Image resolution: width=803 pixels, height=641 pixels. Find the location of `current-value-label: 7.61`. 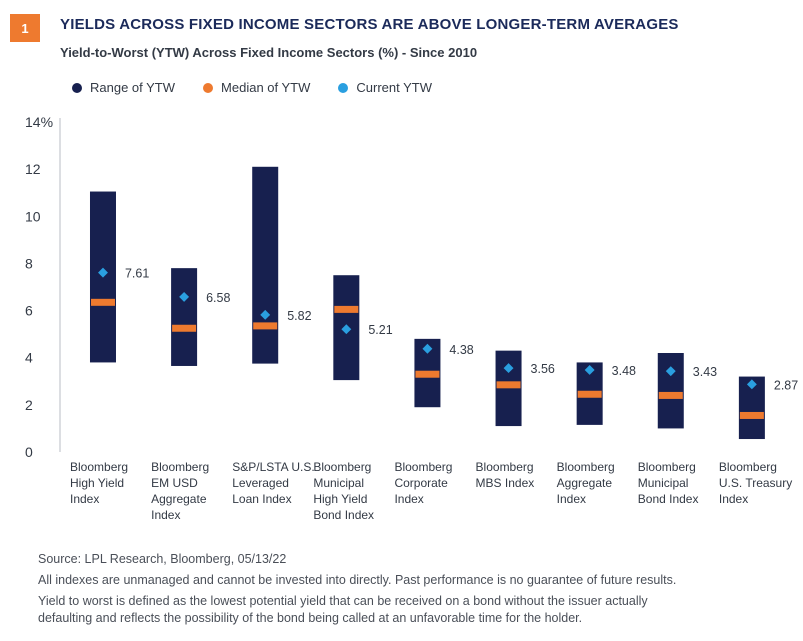

current-value-label: 7.61 is located at coordinates (137, 274).